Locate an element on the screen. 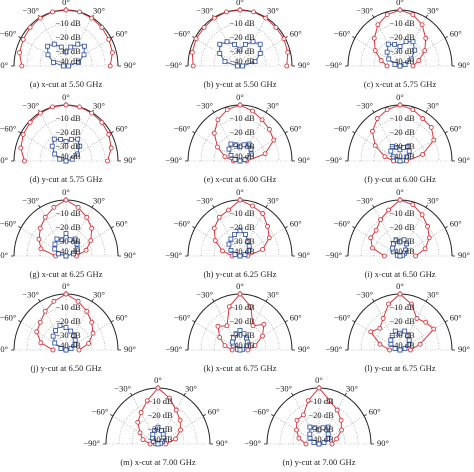 The width and height of the screenshot is (474, 472). caption: (n) y-cut at 7.00 GHz is located at coordinates (319, 462).